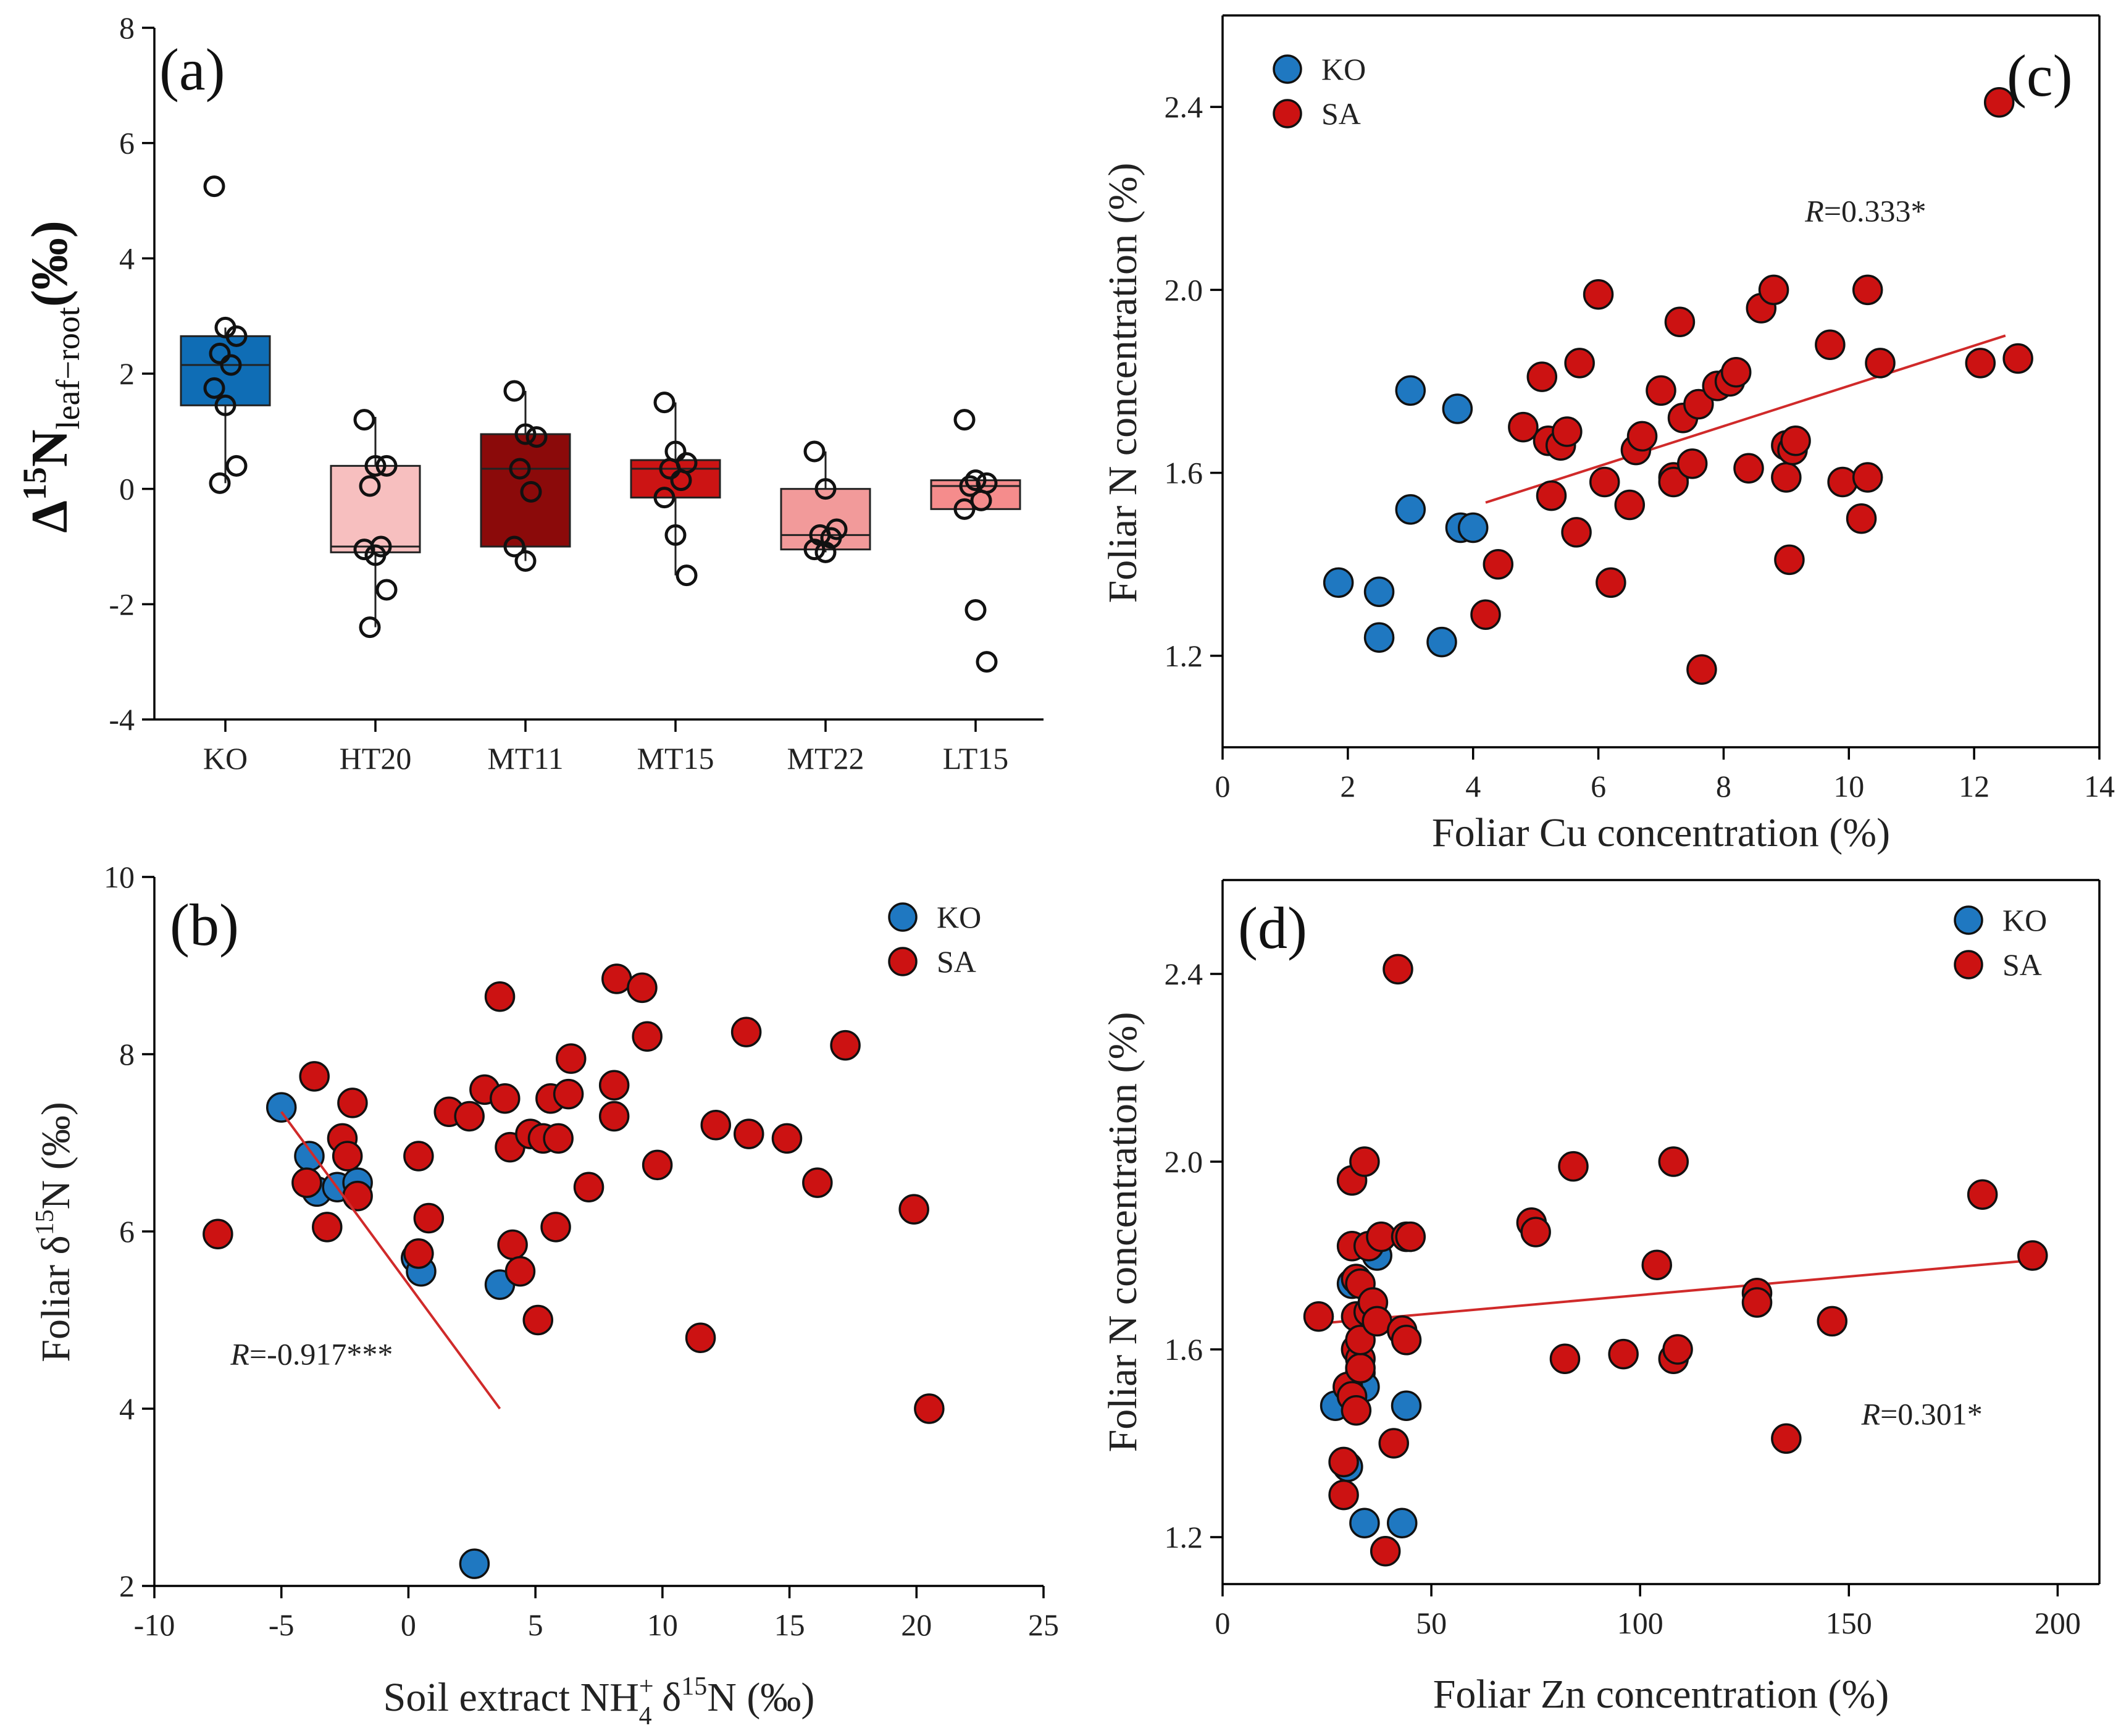 Image resolution: width=2121 pixels, height=1736 pixels. What do you see at coordinates (790, 1625) in the screenshot?
I see `x-tick-label: 15` at bounding box center [790, 1625].